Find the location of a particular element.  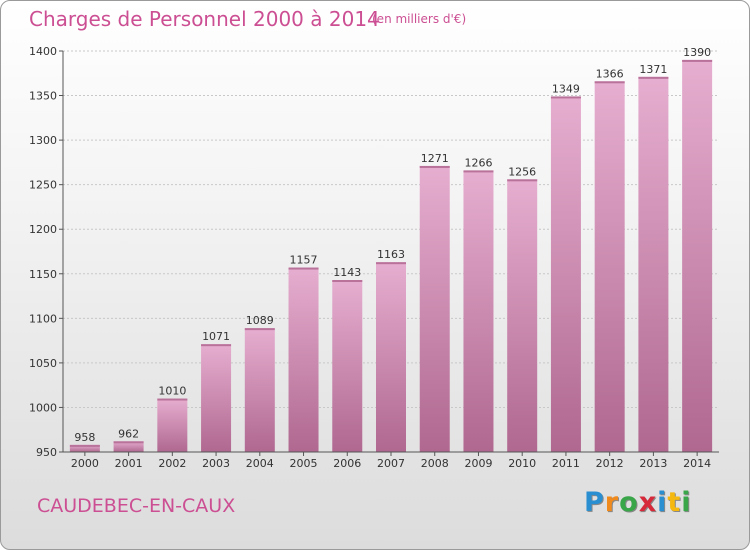

bar-value-label: 1366 is located at coordinates (610, 73).